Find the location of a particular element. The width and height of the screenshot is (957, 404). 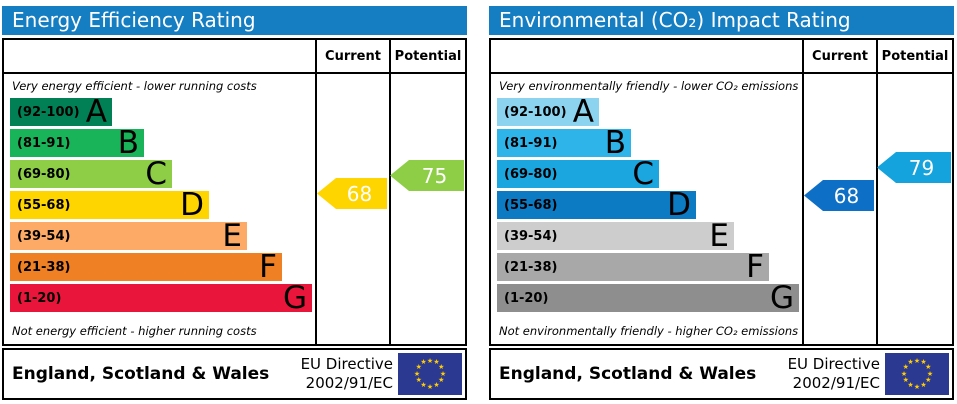

band-b: (81-91) B is located at coordinates (564, 143).